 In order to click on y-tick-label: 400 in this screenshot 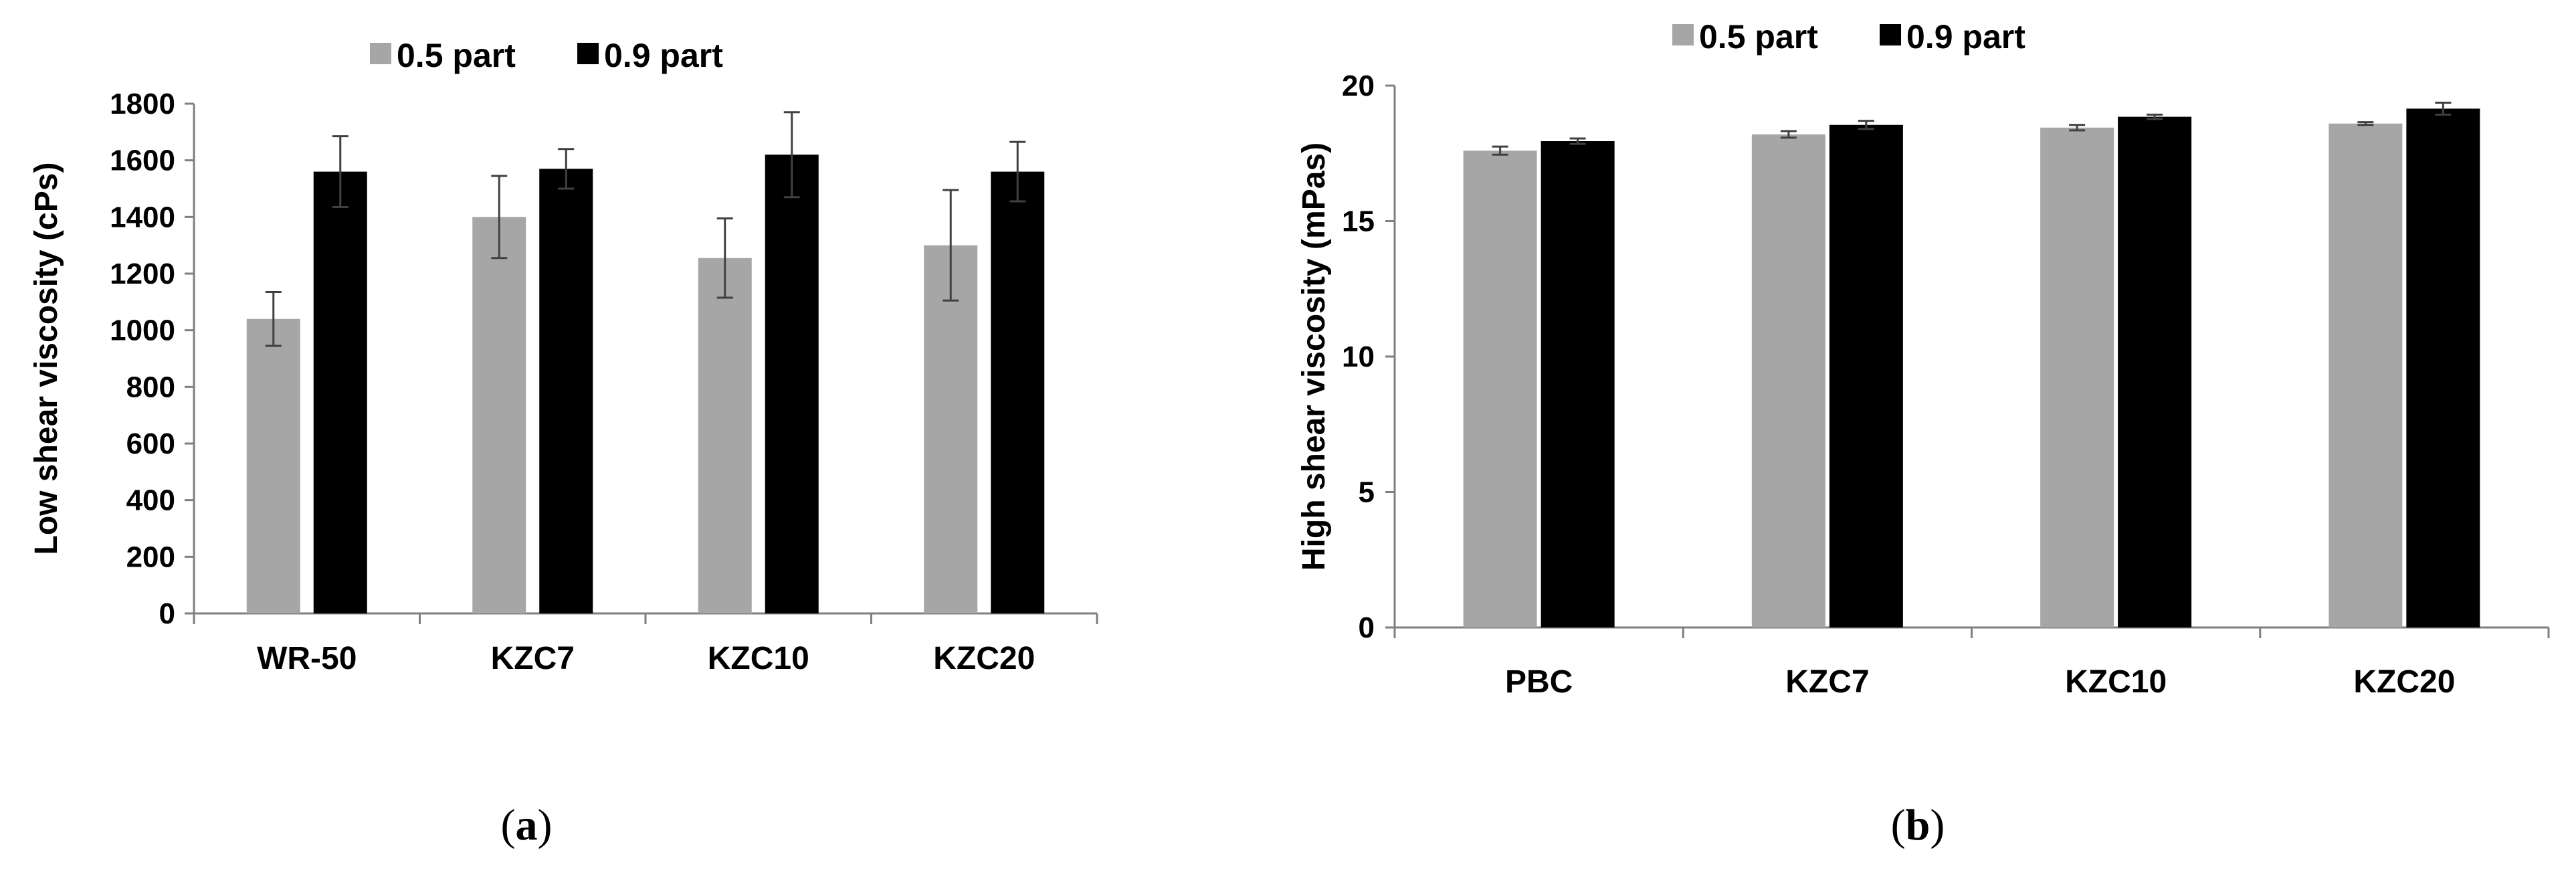, I will do `click(150, 500)`.